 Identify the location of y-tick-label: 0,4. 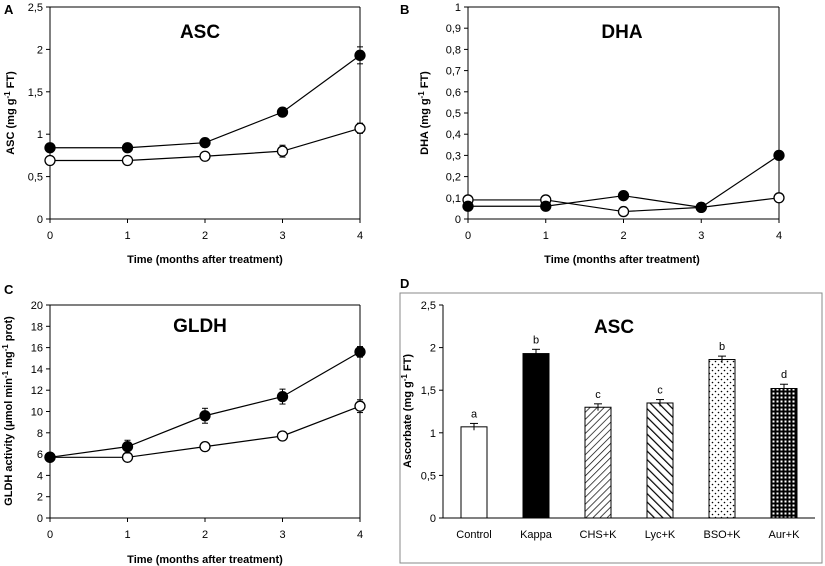
(453, 135).